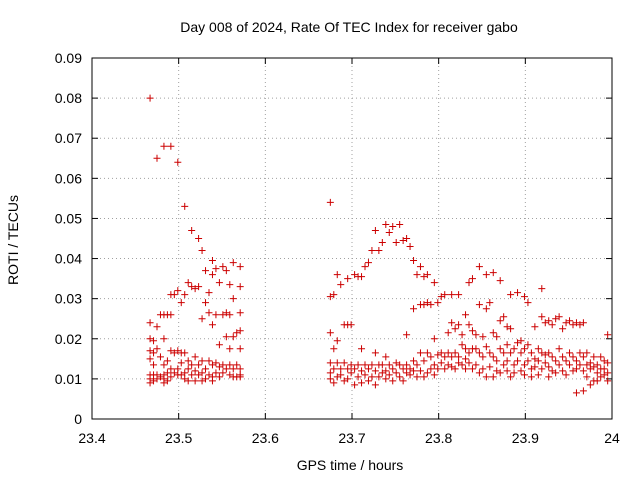  What do you see at coordinates (91, 438) in the screenshot?
I see `x-tick-label: 23.4` at bounding box center [91, 438].